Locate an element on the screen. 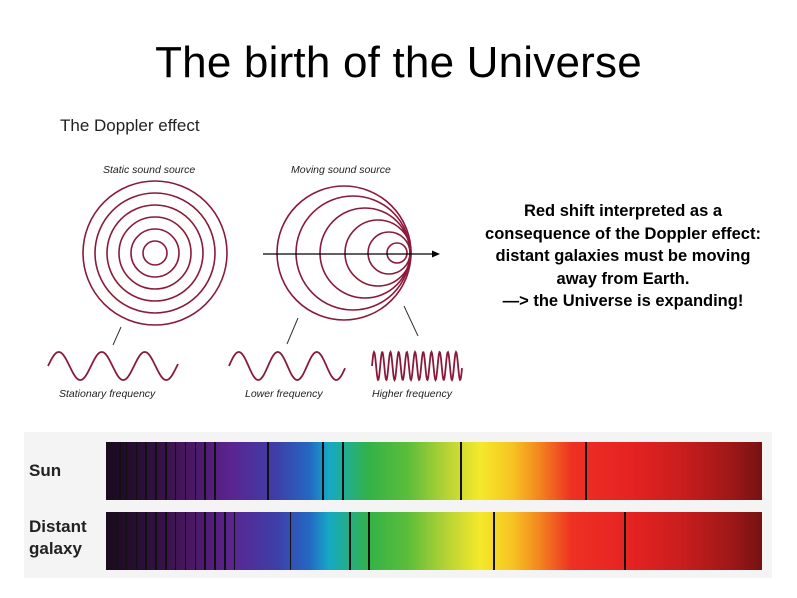 The image size is (797, 598). note-line-5: —> the Universe is expanding! is located at coordinates (623, 301).